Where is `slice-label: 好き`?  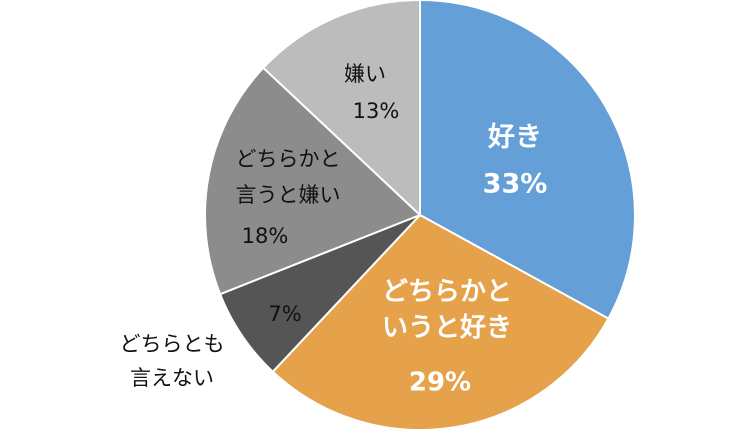
slice-label: 好き is located at coordinates (514, 137).